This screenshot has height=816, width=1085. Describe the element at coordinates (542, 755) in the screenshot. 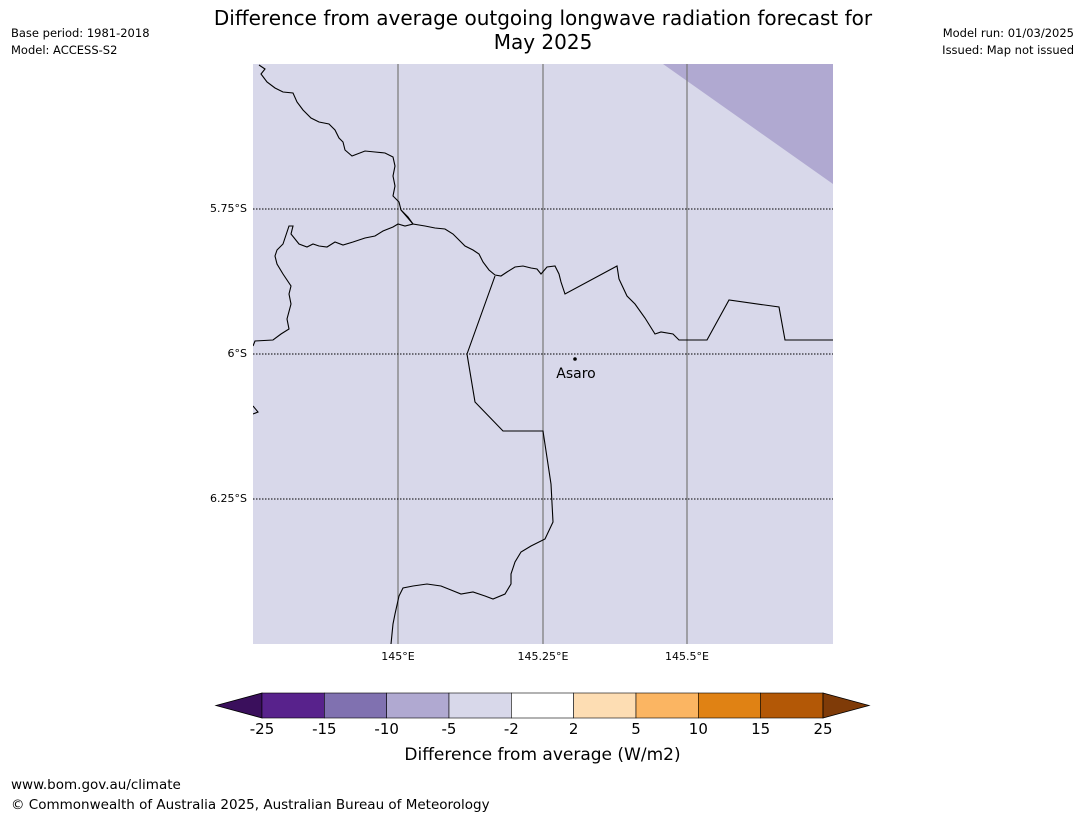

I see `colorbar-title: Difference from average (W/m2)` at that location.